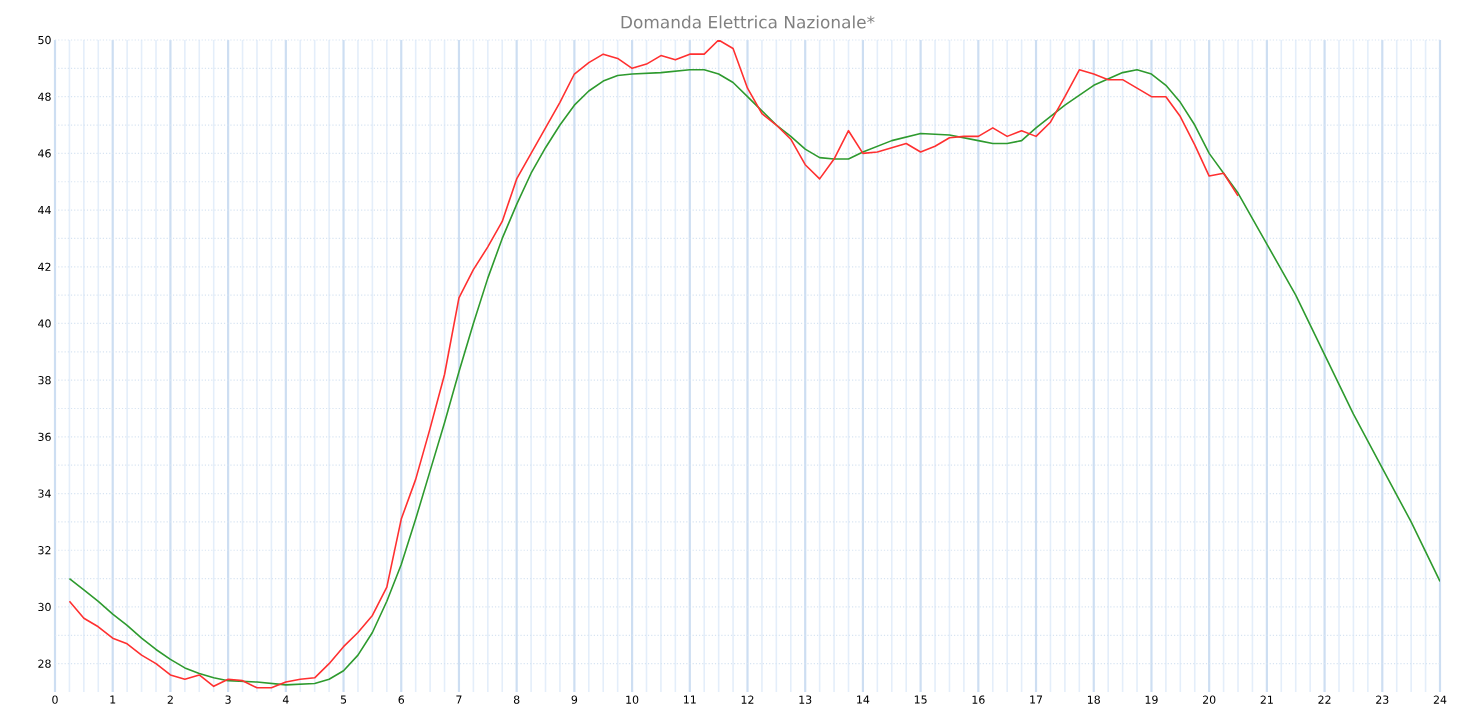  Describe the element at coordinates (44, 40) in the screenshot. I see `y-tick-label: 50` at that location.